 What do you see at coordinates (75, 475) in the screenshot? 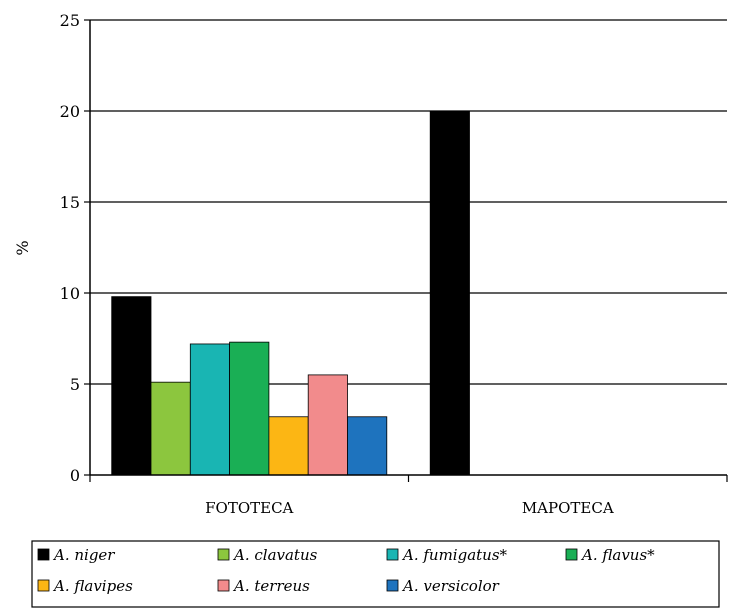
I see `y-tick-label: 0` at bounding box center [75, 475].